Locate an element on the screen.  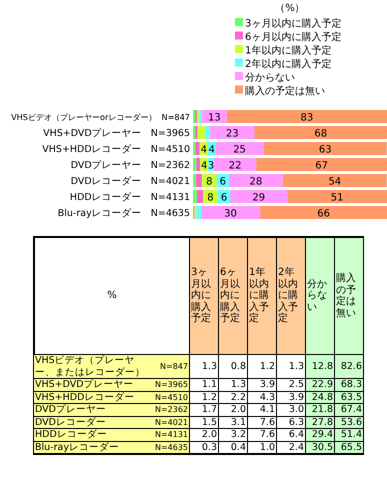
data-label: 27.8 is located at coordinates (319, 422).